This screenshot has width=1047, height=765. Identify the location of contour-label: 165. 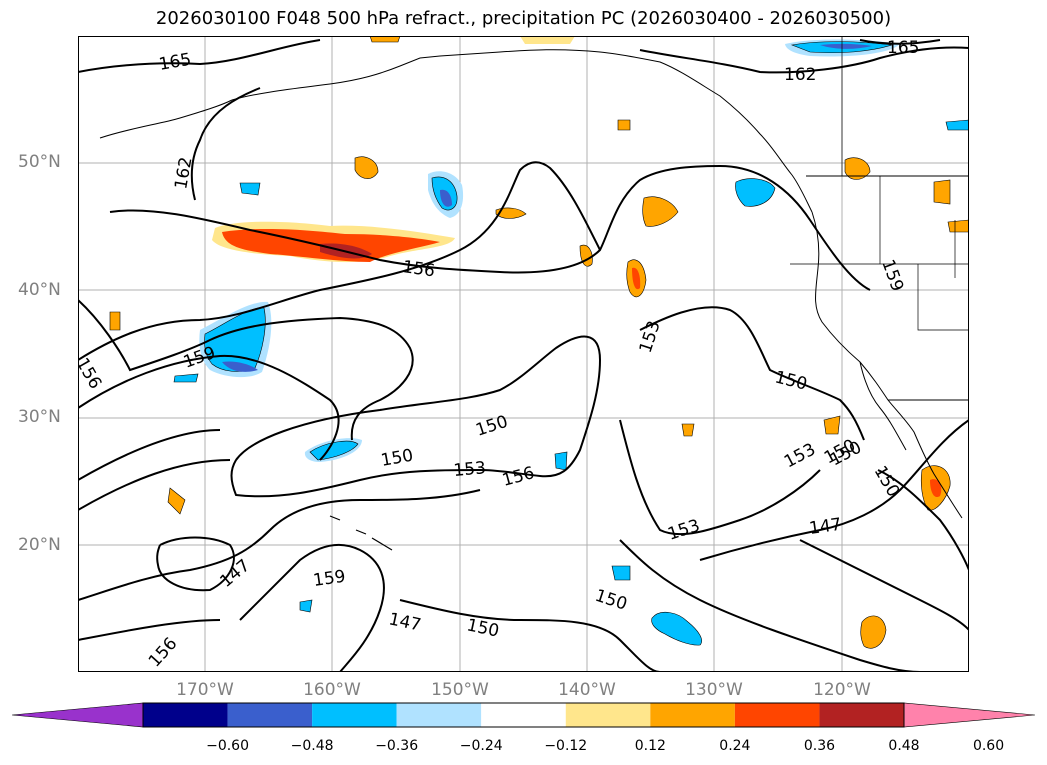
(903, 48).